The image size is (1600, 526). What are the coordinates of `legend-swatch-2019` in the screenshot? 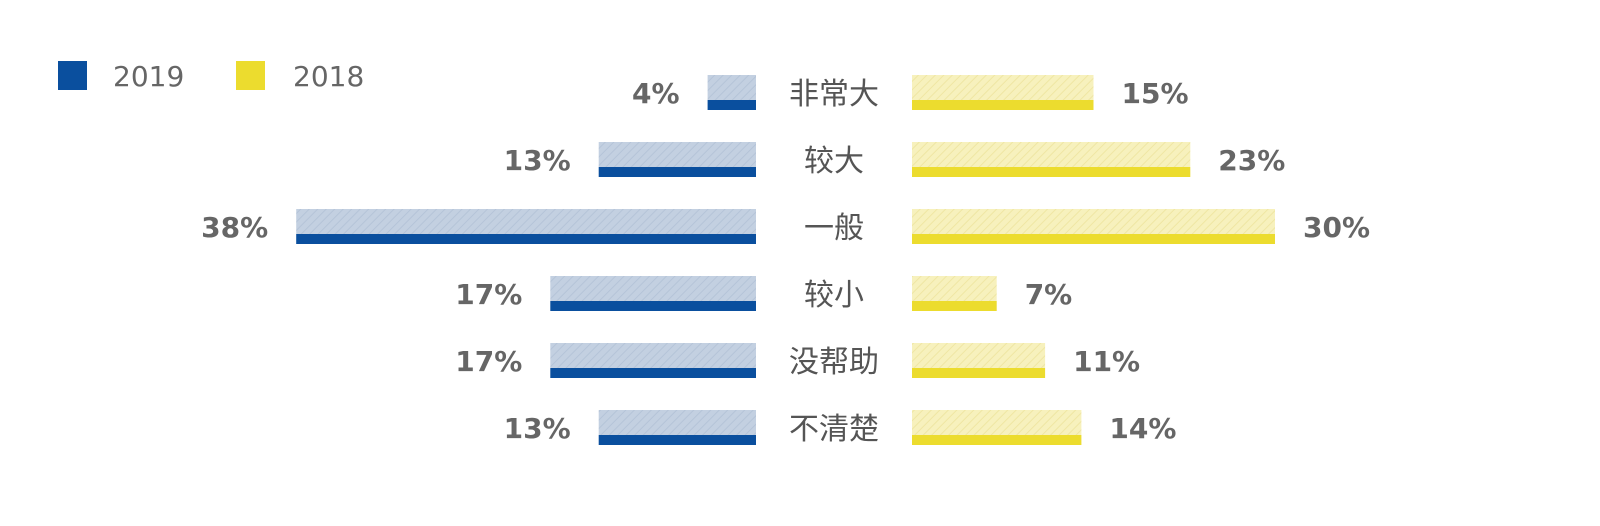 It's located at (72, 75).